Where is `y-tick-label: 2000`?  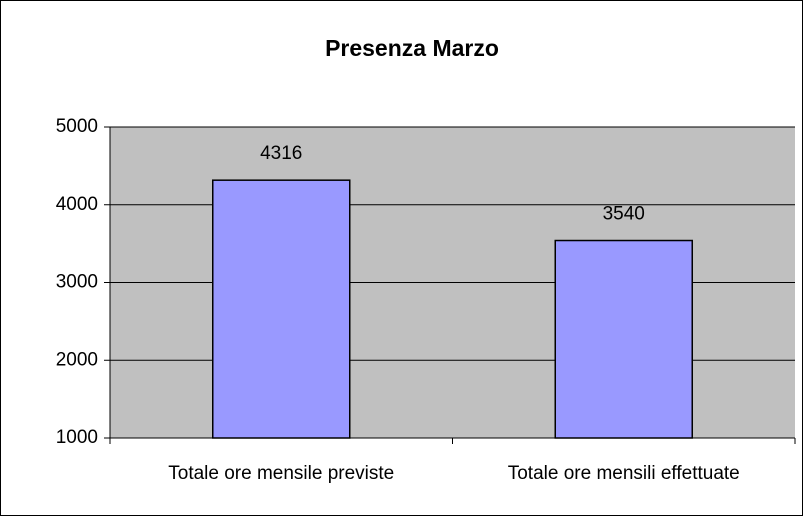 y-tick-label: 2000 is located at coordinates (77, 359).